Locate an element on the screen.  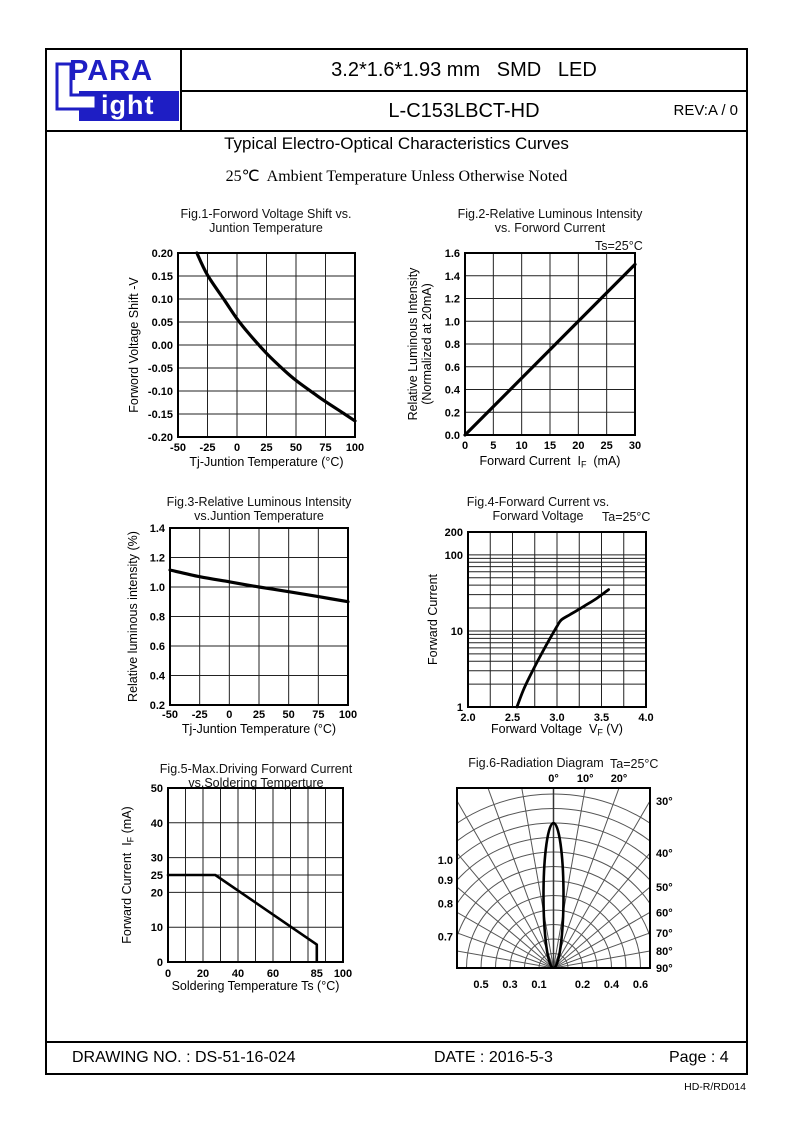
x-tick-label: 20 is located at coordinates (203, 974).